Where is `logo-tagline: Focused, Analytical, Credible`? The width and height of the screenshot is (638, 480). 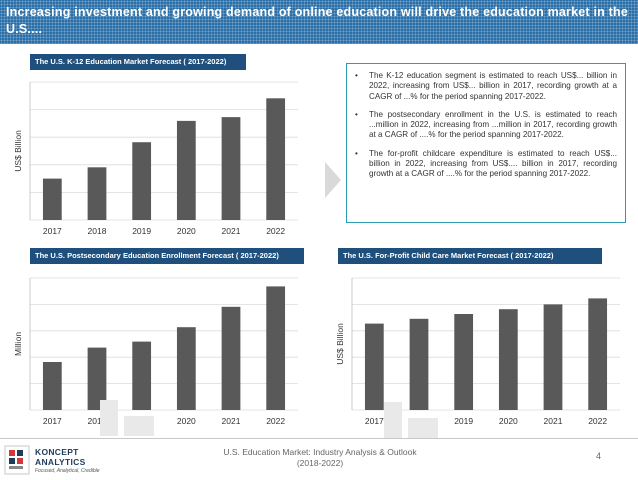
logo-tagline: Focused, Analytical, Credible is located at coordinates (67, 471).